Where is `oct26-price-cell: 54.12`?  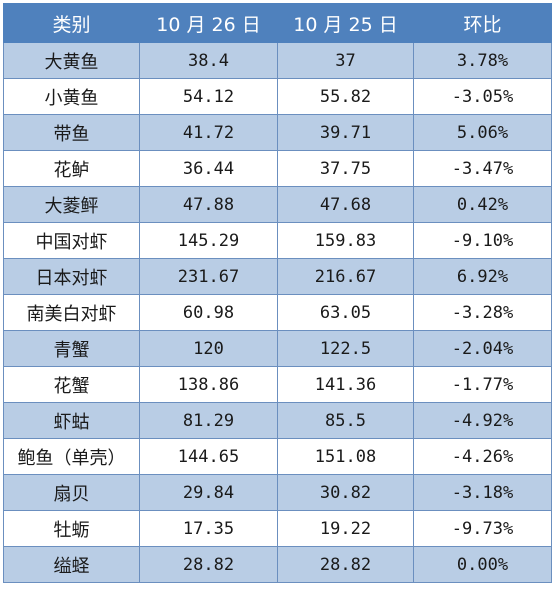 oct26-price-cell: 54.12 is located at coordinates (208, 96).